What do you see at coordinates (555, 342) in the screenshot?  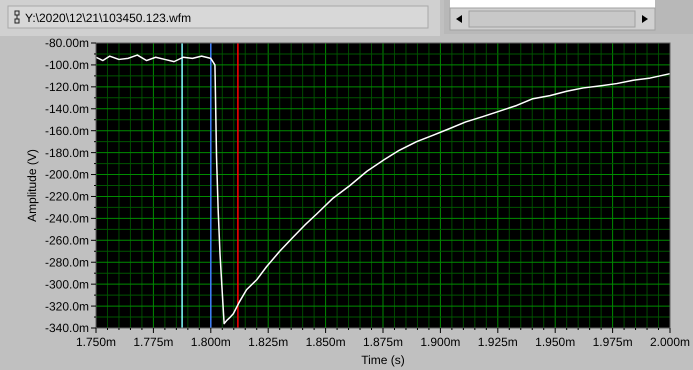 I see `x-tick-label: 1.950m` at bounding box center [555, 342].